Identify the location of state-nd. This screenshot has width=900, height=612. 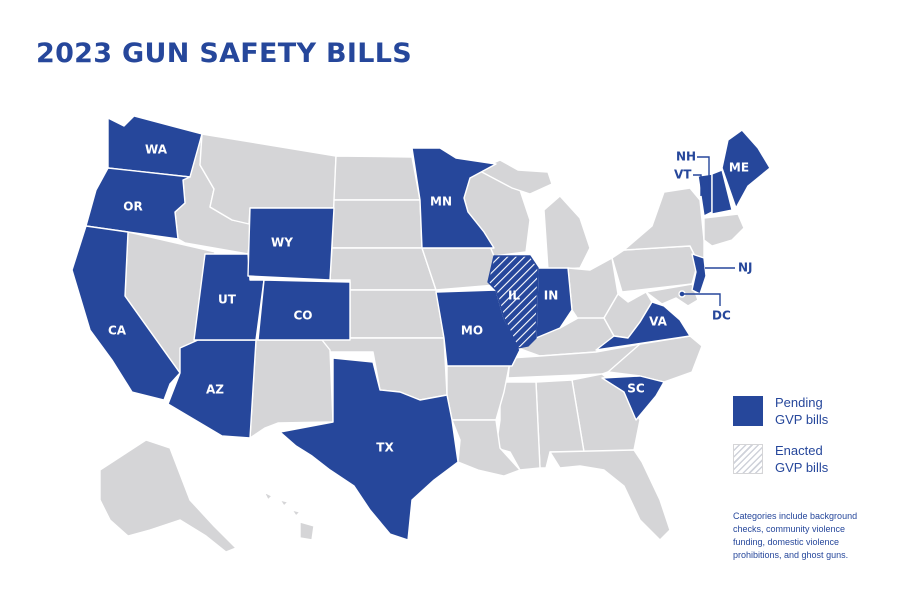
(377, 178).